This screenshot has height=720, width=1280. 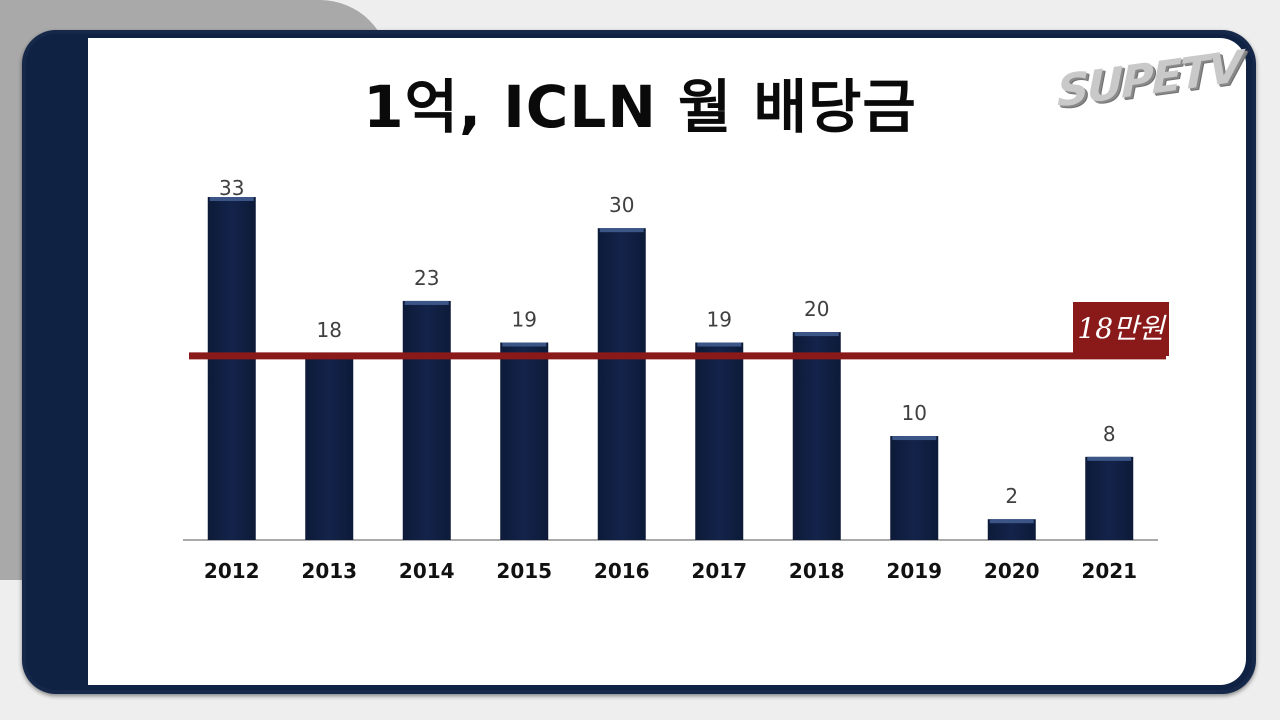 I want to click on x-tick-label: 2016, so click(x=622, y=571).